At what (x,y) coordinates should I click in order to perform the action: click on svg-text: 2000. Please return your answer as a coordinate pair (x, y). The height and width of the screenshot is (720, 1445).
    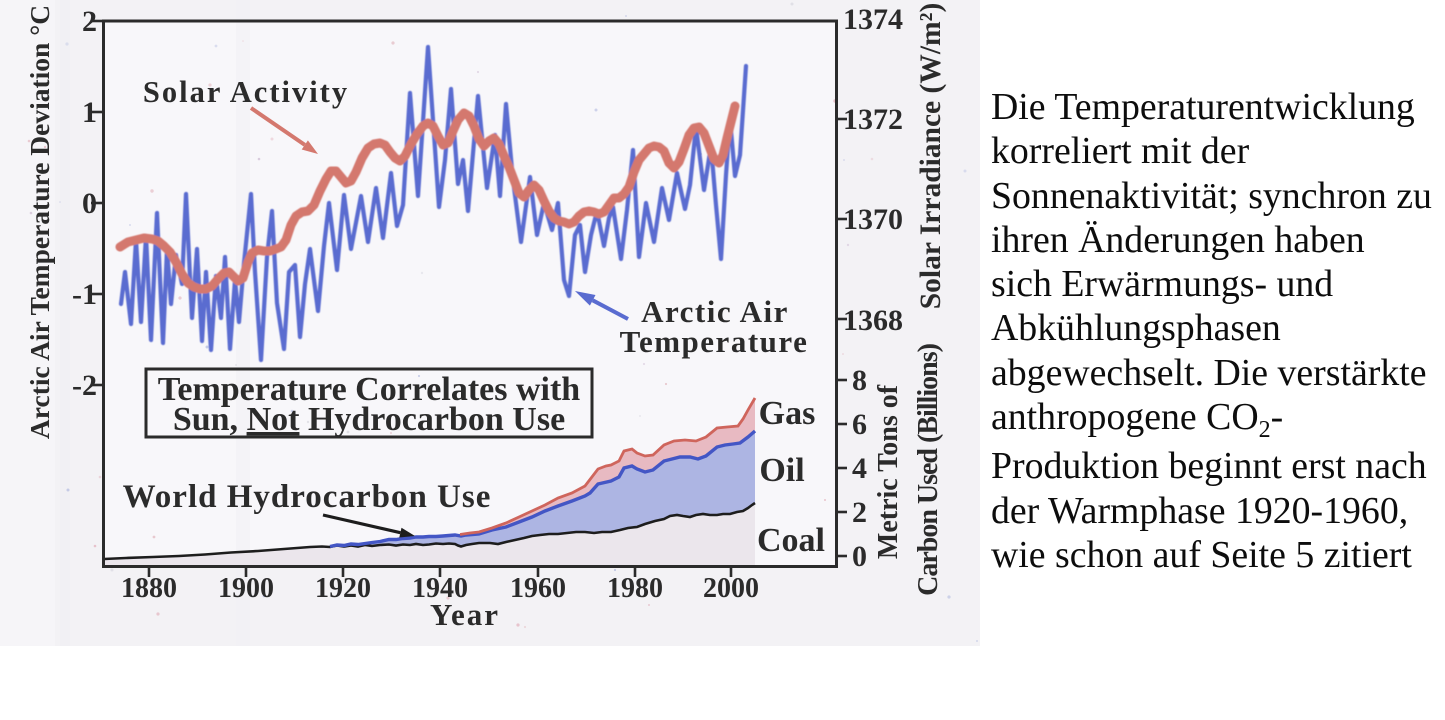
    Looking at the image, I should click on (731, 588).